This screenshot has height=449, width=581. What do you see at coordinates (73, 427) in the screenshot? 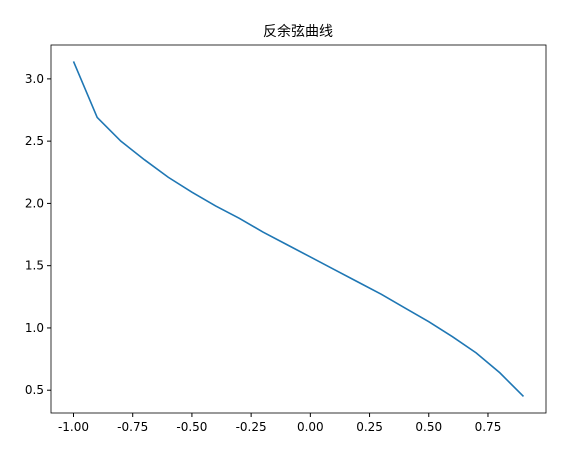
I see `x-tick-label: -1.00` at bounding box center [73, 427].